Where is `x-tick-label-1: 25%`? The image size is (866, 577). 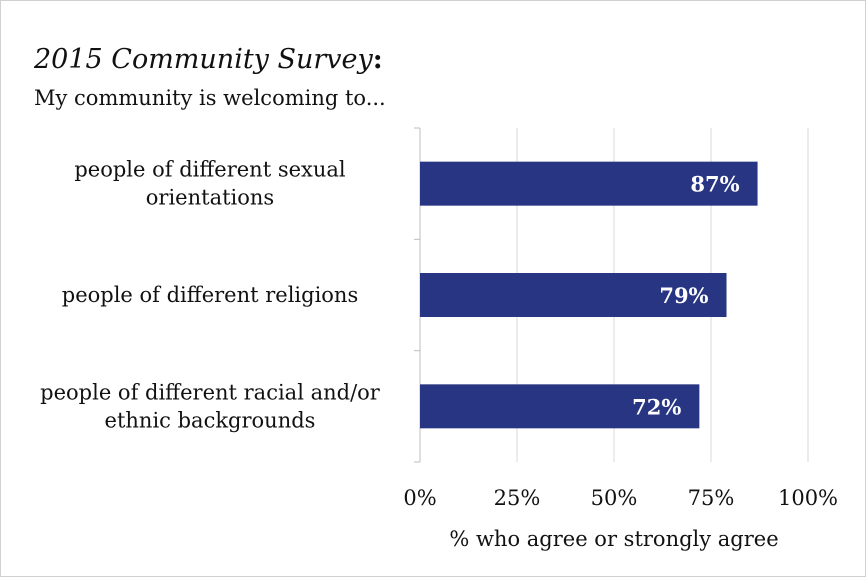 x-tick-label-1: 25% is located at coordinates (517, 498).